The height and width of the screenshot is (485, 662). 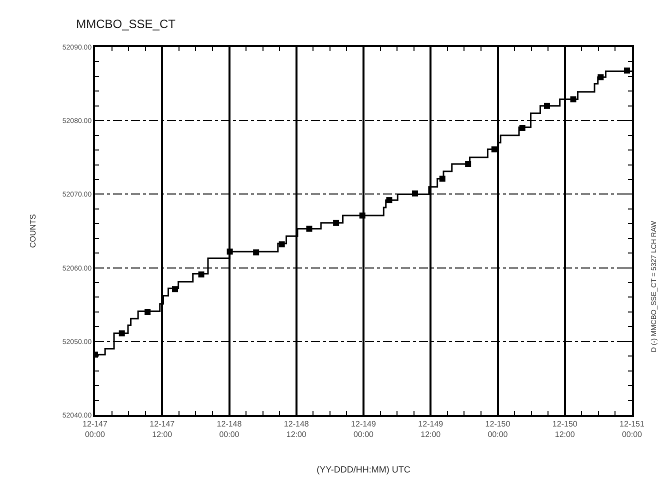 I want to click on x-axis-title: (YY-DDD/HH:MM) UTC, so click(x=363, y=469).